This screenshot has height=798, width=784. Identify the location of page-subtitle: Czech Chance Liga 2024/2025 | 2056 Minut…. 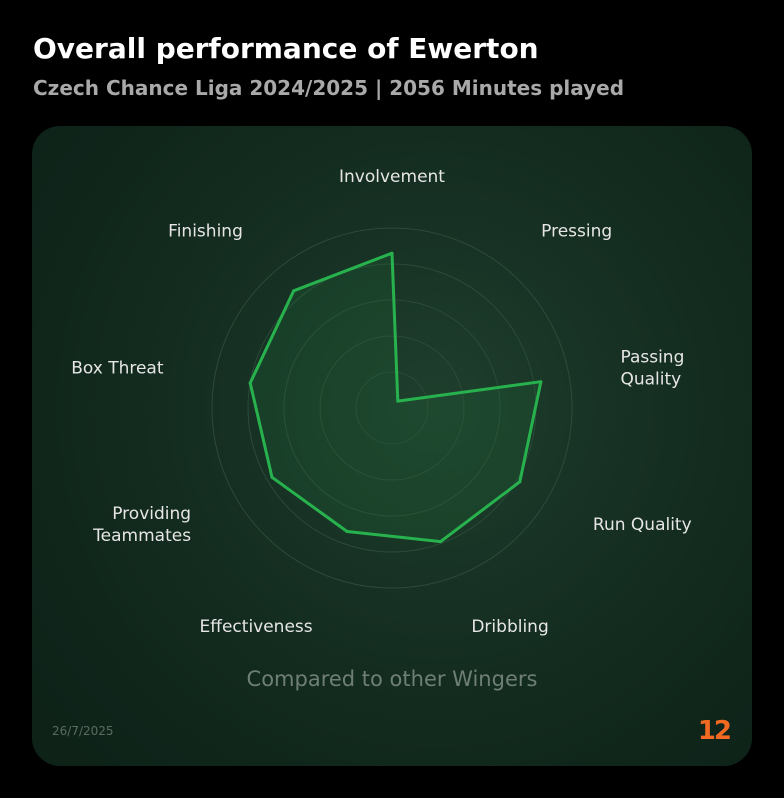
(329, 88).